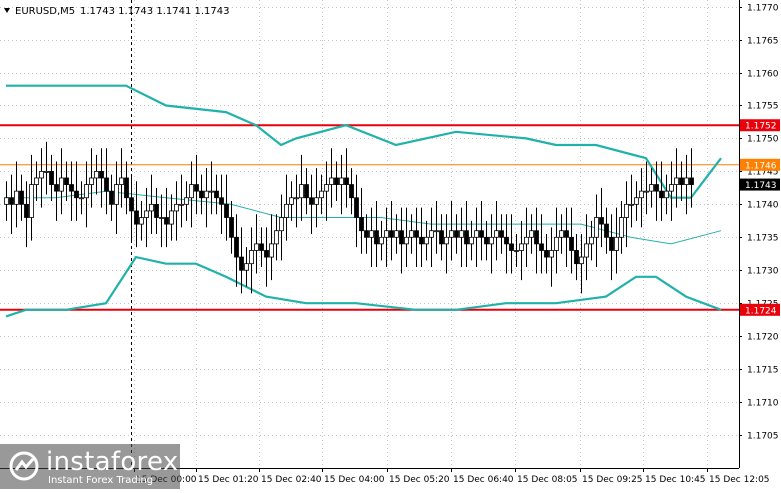 Image resolution: width=781 pixels, height=493 pixels. What do you see at coordinates (763, 9) in the screenshot?
I see `y-tick-label: 1.1770` at bounding box center [763, 9].